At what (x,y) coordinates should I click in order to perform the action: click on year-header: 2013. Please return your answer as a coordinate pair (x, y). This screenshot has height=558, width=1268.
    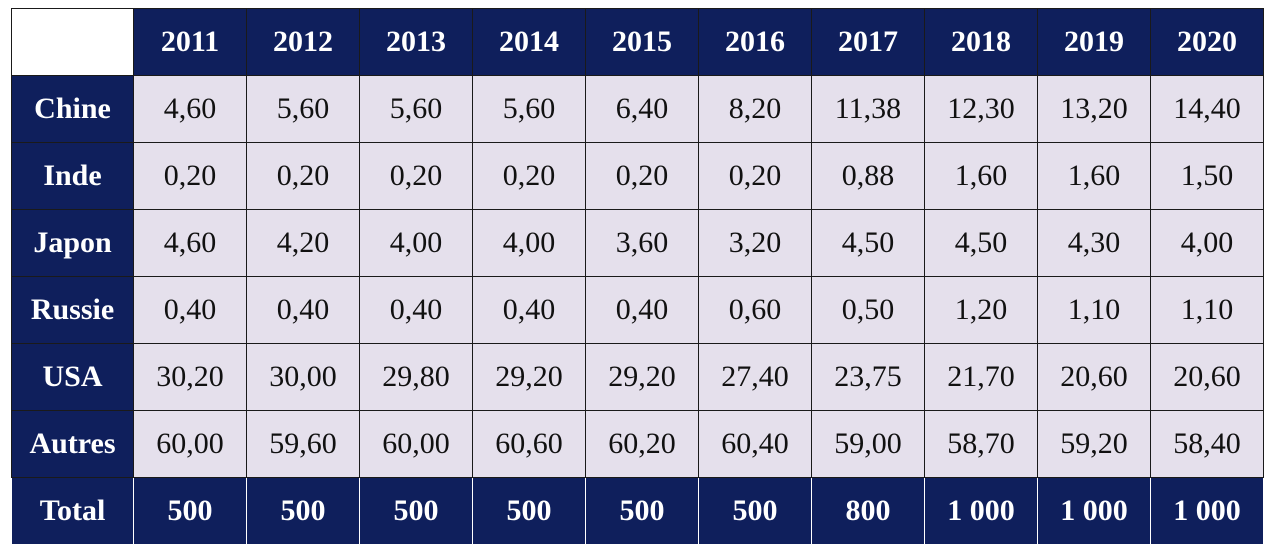
    Looking at the image, I should click on (416, 42).